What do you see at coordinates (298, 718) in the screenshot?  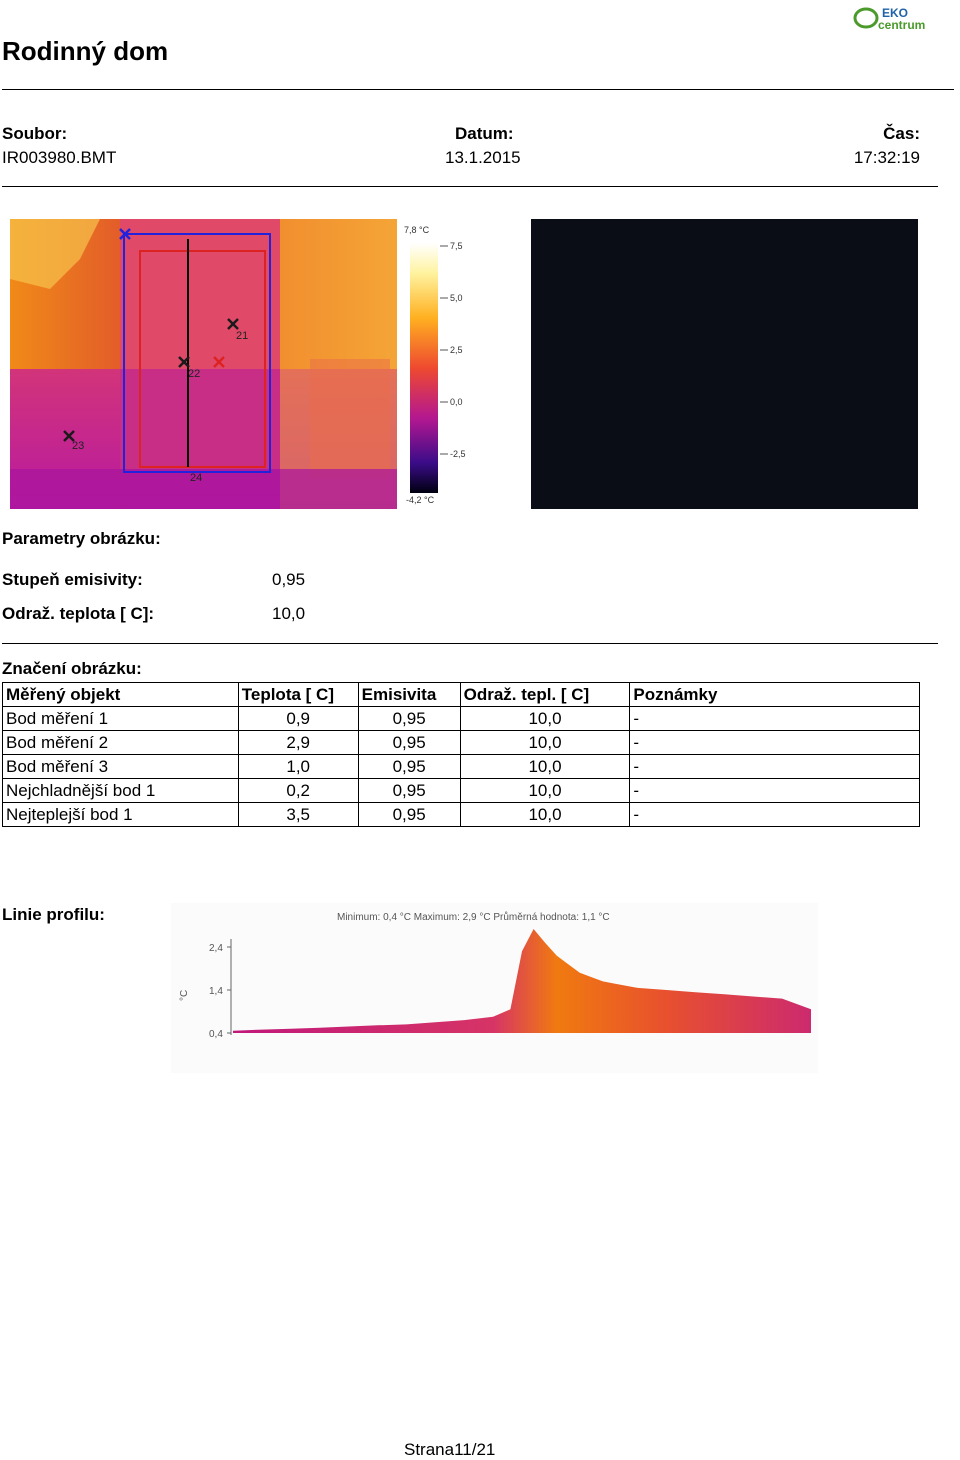 I see `cell-temperature: 0,9` at bounding box center [298, 718].